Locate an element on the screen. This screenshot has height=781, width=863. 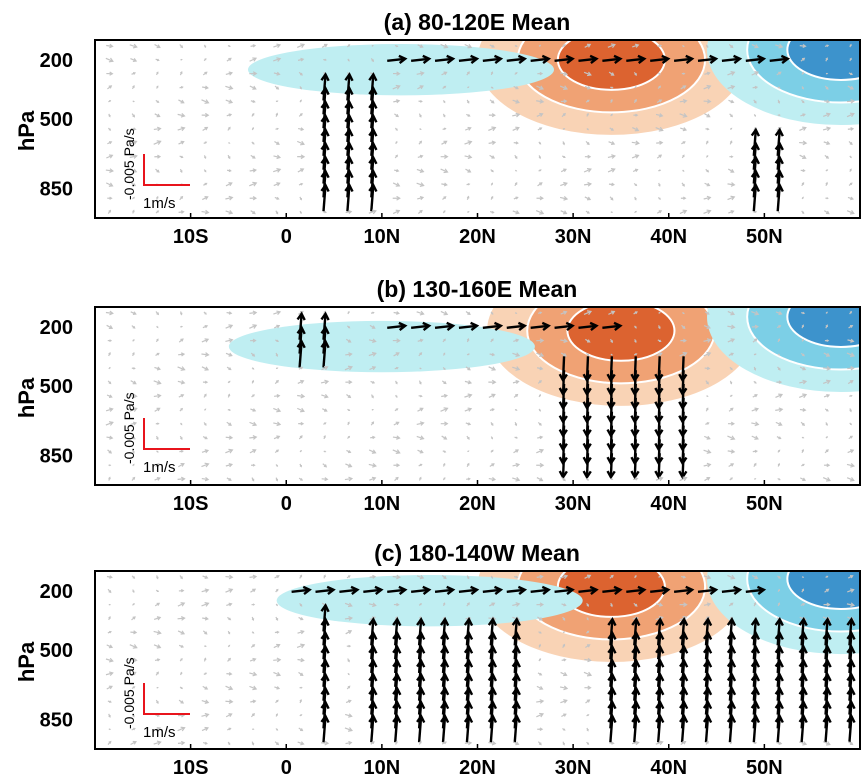
x-tick-label: 50N is located at coordinates (764, 504).